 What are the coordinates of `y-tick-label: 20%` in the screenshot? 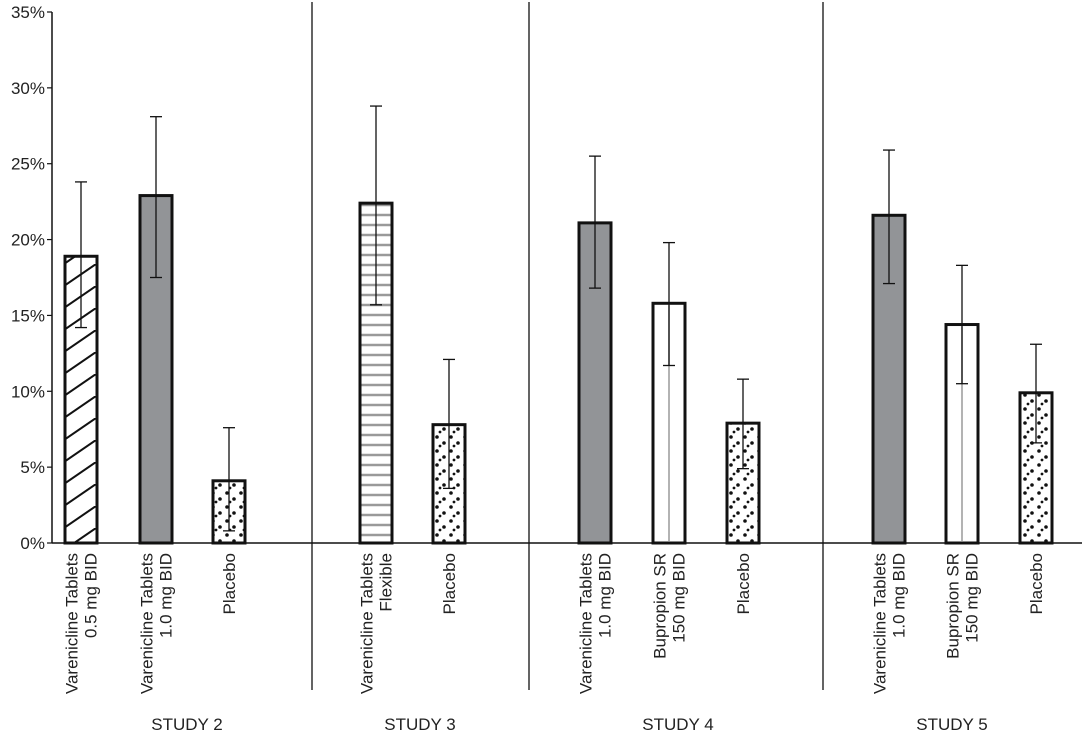 It's located at (28, 240).